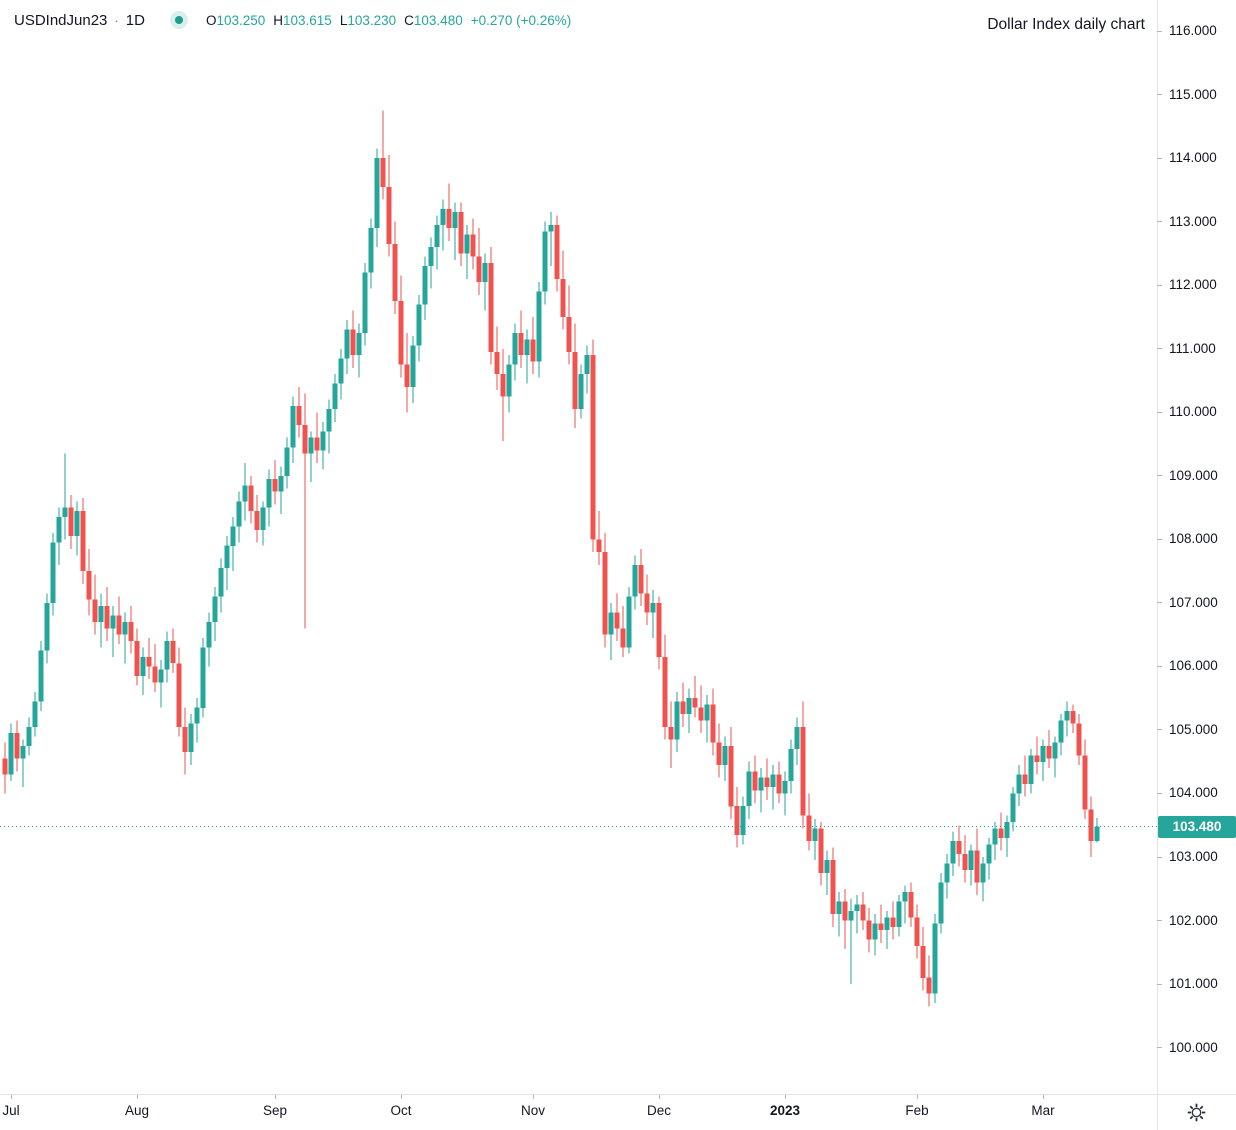 The height and width of the screenshot is (1130, 1236). Describe the element at coordinates (401, 1110) in the screenshot. I see `time-axis-label: Oct` at that location.